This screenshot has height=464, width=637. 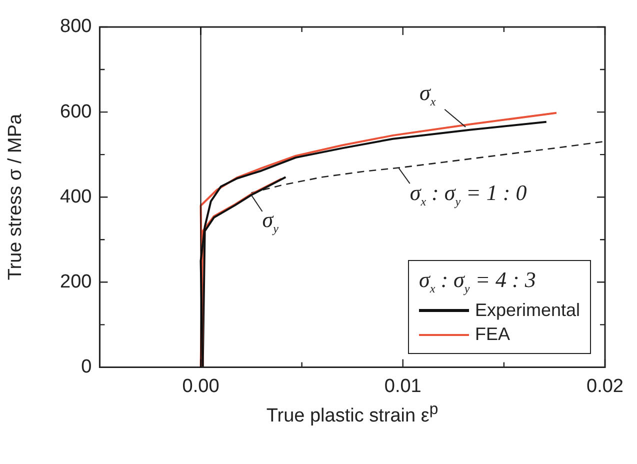 What do you see at coordinates (86, 367) in the screenshot?
I see `y-tick-label: 0` at bounding box center [86, 367].